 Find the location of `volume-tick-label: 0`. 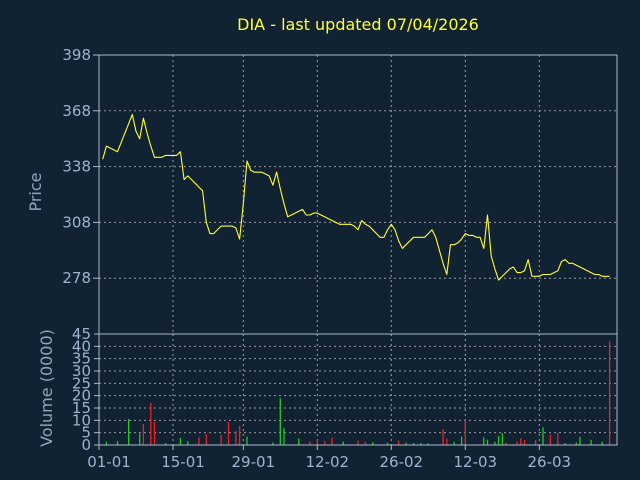

volume-tick-label: 0 is located at coordinates (86, 445).